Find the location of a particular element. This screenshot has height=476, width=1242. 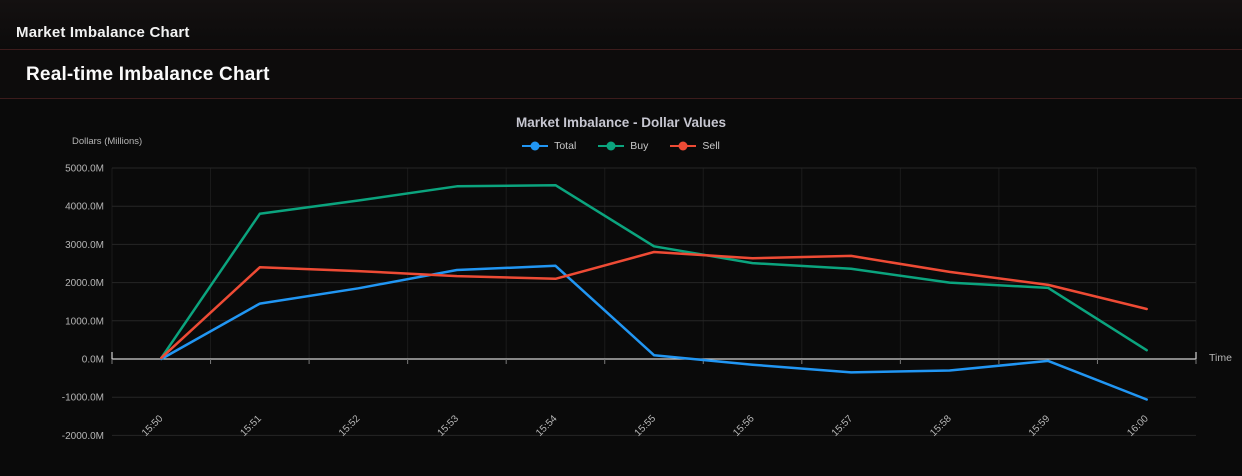

y-tick-label: 5000.0M is located at coordinates (84, 169).